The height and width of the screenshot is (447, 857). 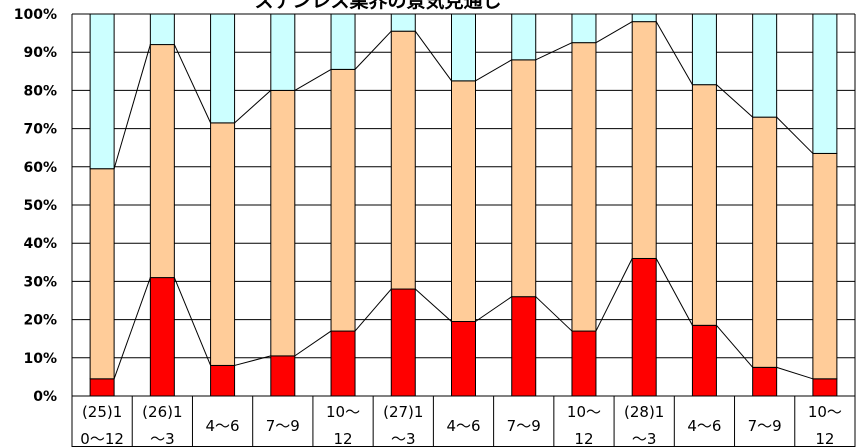 I want to click on y-tick-label: 20%, so click(x=40, y=321).